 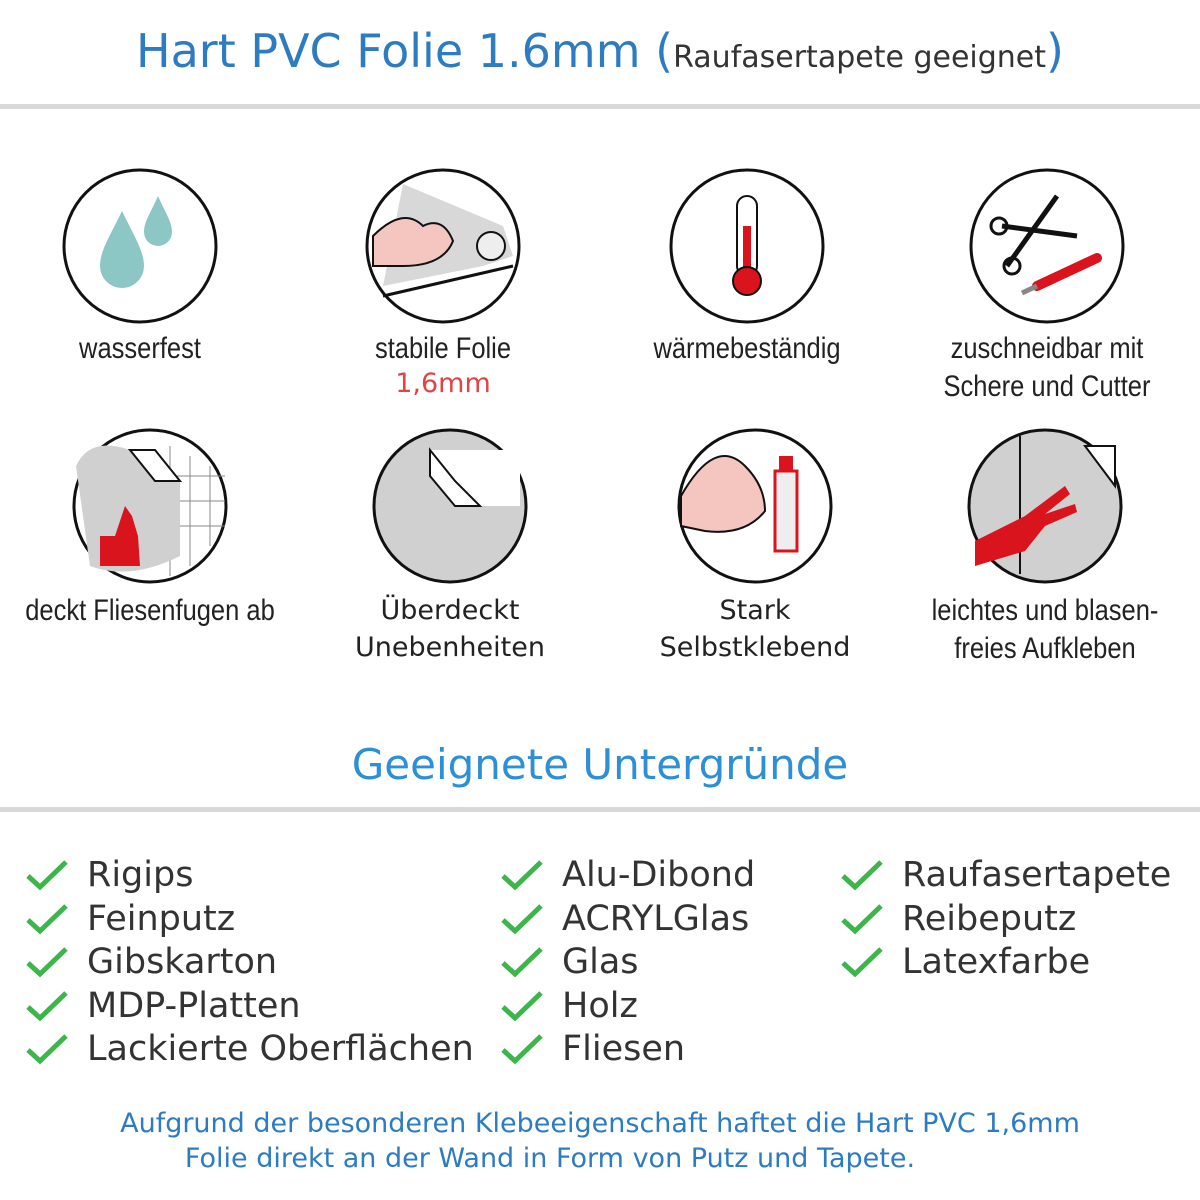 I want to click on surface-item: Holz, so click(x=569, y=1006).